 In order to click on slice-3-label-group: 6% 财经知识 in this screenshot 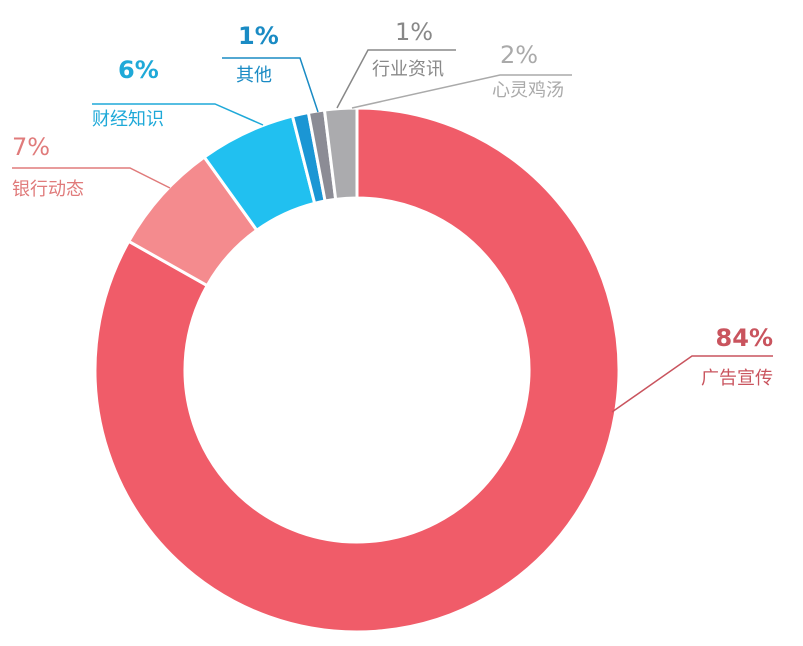, I will do `click(178, 93)`.